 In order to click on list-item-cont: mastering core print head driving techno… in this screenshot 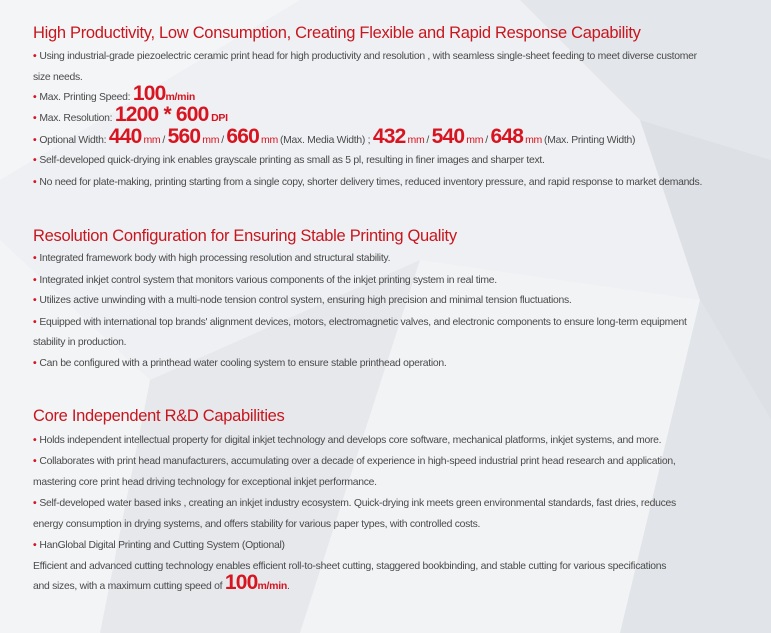, I will do `click(205, 482)`.